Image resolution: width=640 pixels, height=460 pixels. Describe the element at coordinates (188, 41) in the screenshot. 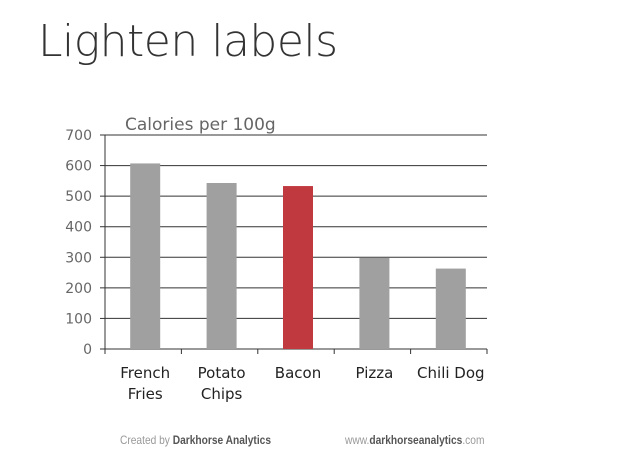

I see `slide-title: Lighten labels` at that location.